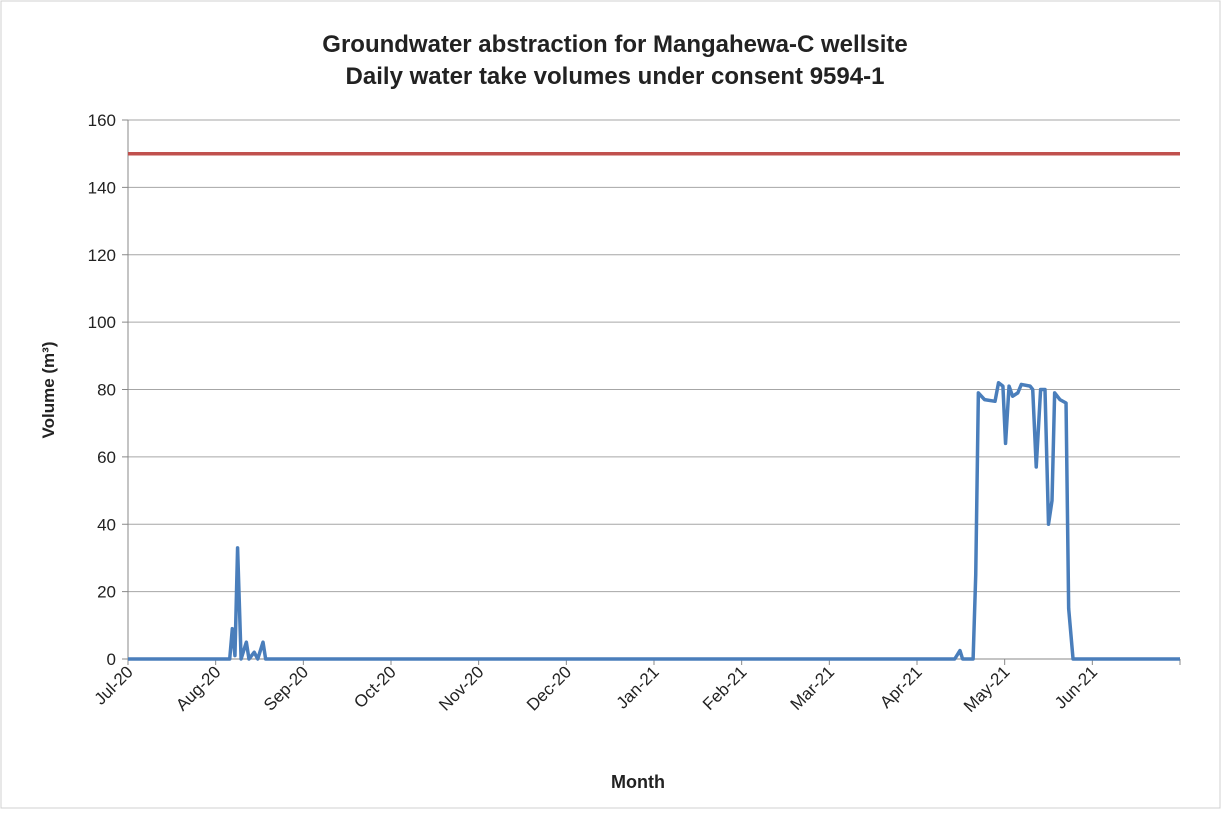  Describe the element at coordinates (106, 524) in the screenshot. I see `y-tick-label: 40` at that location.